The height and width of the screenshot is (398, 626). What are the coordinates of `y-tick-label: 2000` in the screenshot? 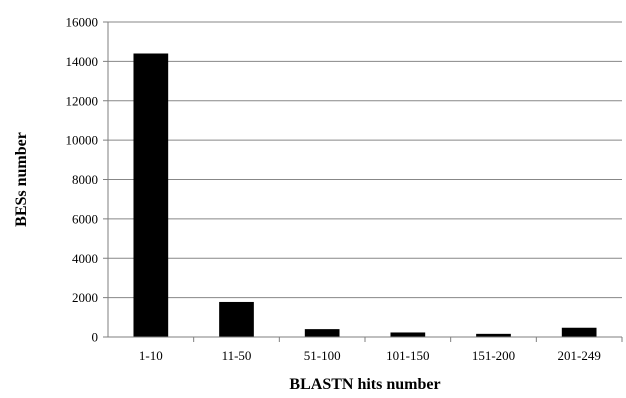 It's located at (85, 297).